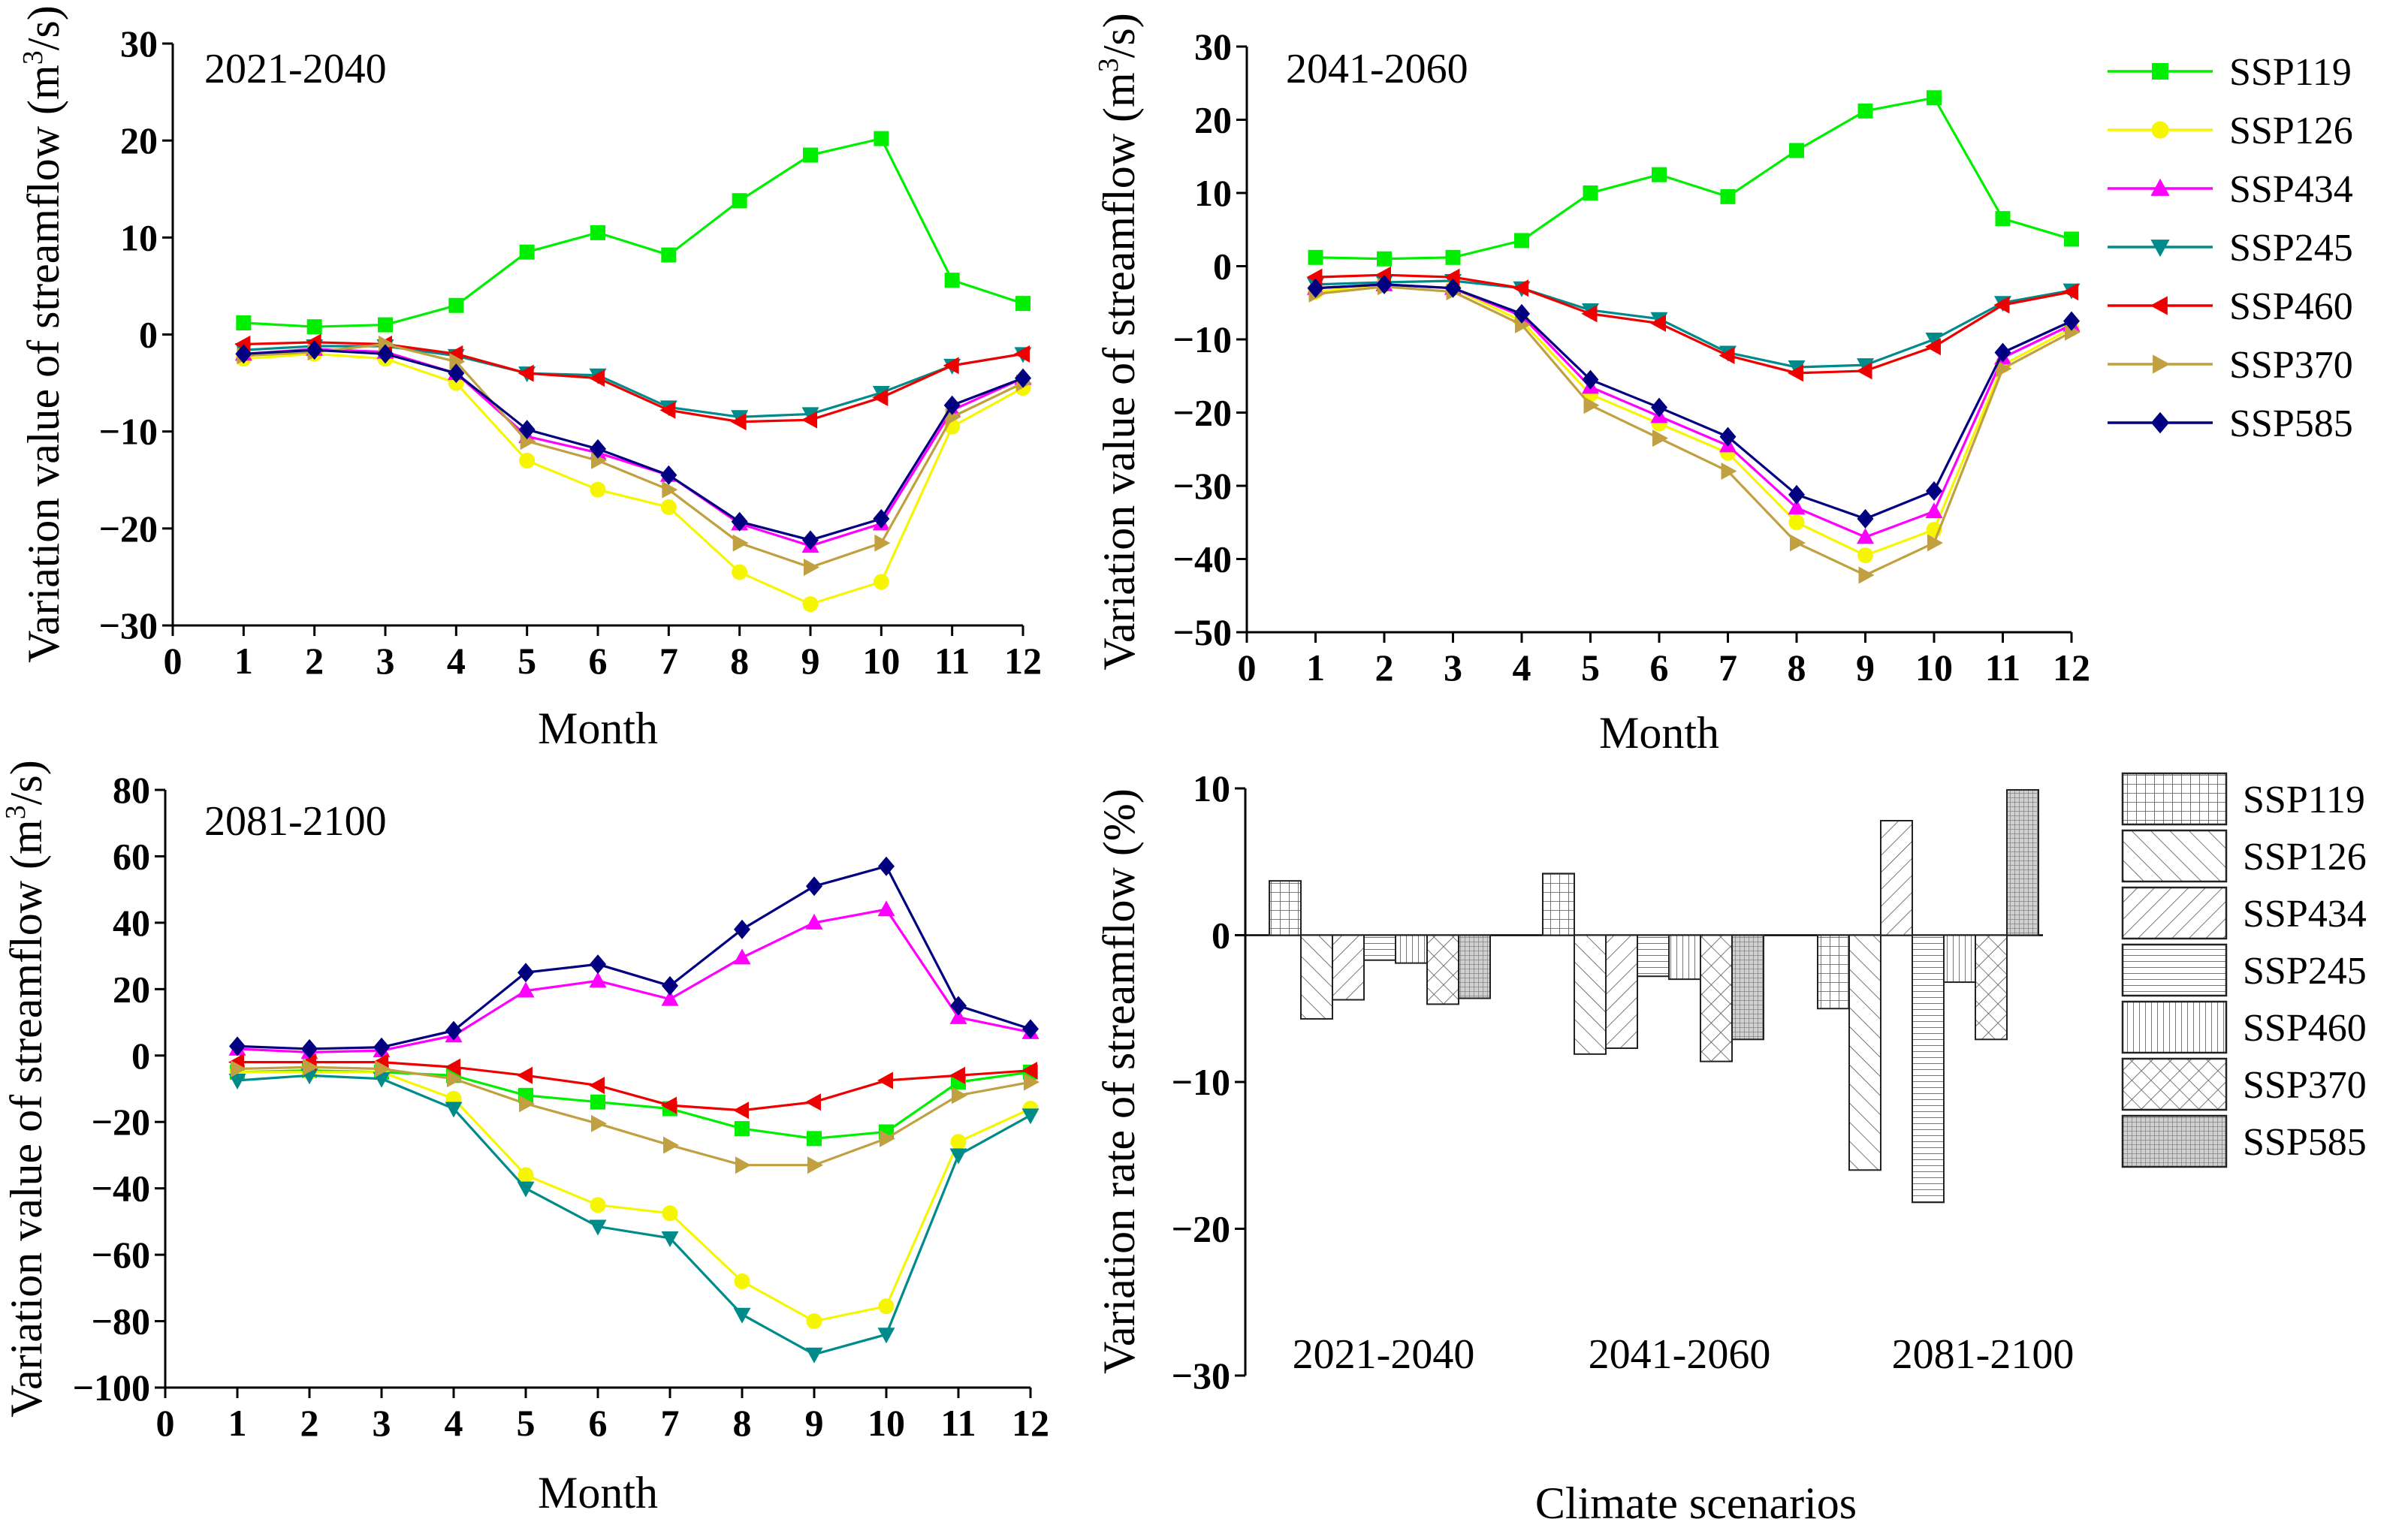 This screenshot has width=2408, height=1537. Describe the element at coordinates (1659, 667) in the screenshot. I see `x-tick-label: 6` at that location.